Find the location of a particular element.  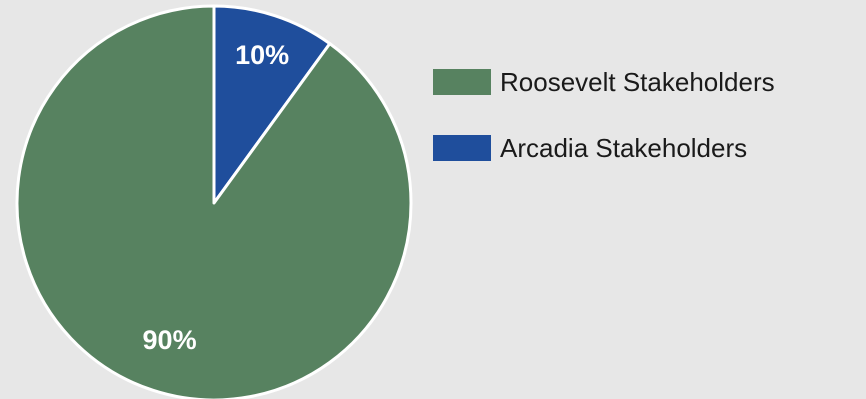

legend-swatch-roosevelt is located at coordinates (462, 82).